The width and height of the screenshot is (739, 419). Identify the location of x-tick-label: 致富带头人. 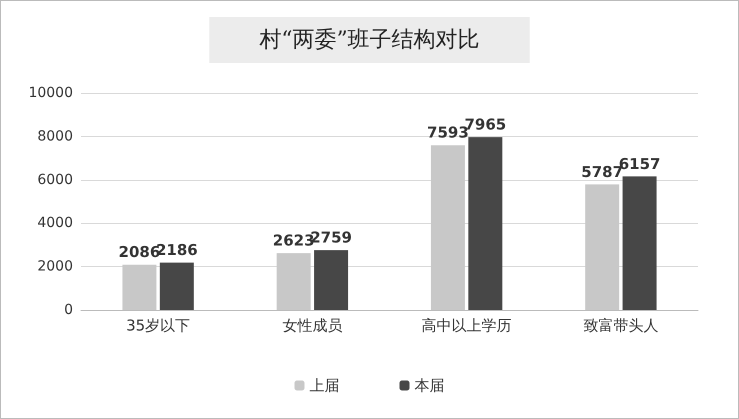
(620, 325).